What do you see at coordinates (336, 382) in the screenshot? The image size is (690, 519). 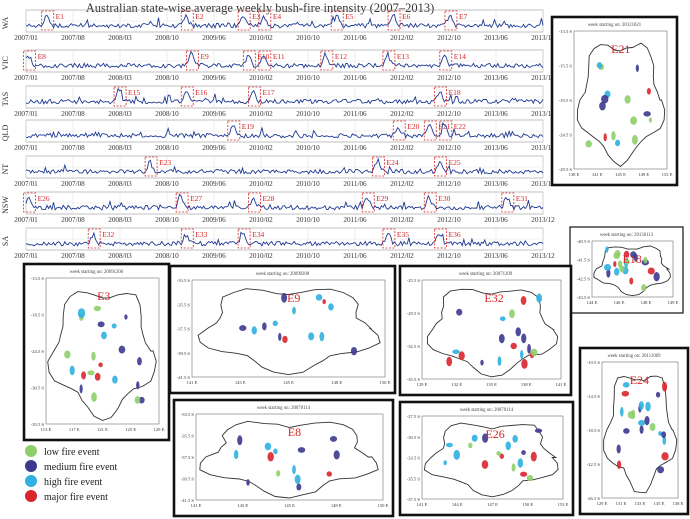 I see `map-x-tick: 148 E` at bounding box center [336, 382].